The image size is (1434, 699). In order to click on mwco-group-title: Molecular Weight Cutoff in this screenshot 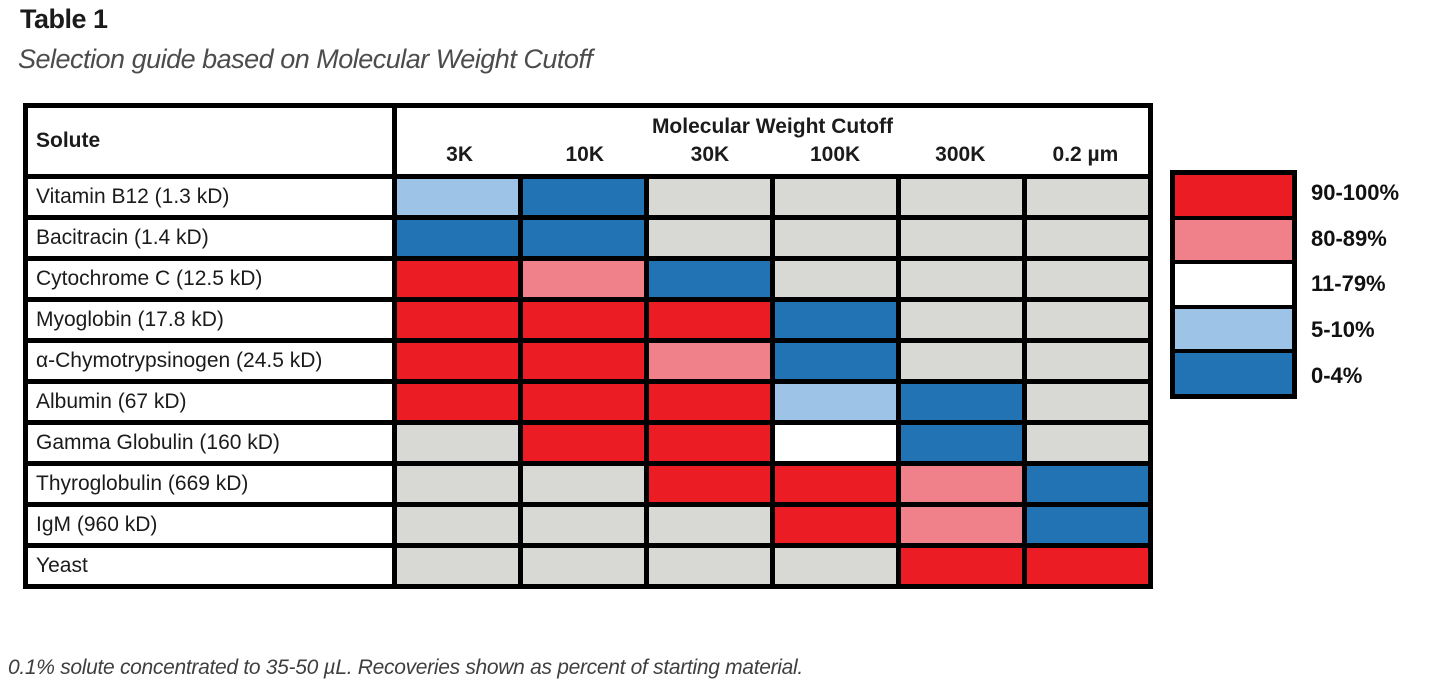, I will do `click(772, 126)`.